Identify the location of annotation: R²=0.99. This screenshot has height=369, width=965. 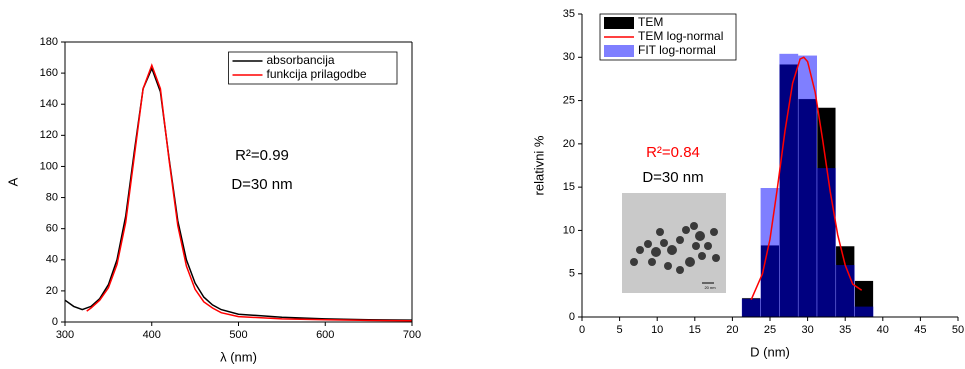
(262, 155).